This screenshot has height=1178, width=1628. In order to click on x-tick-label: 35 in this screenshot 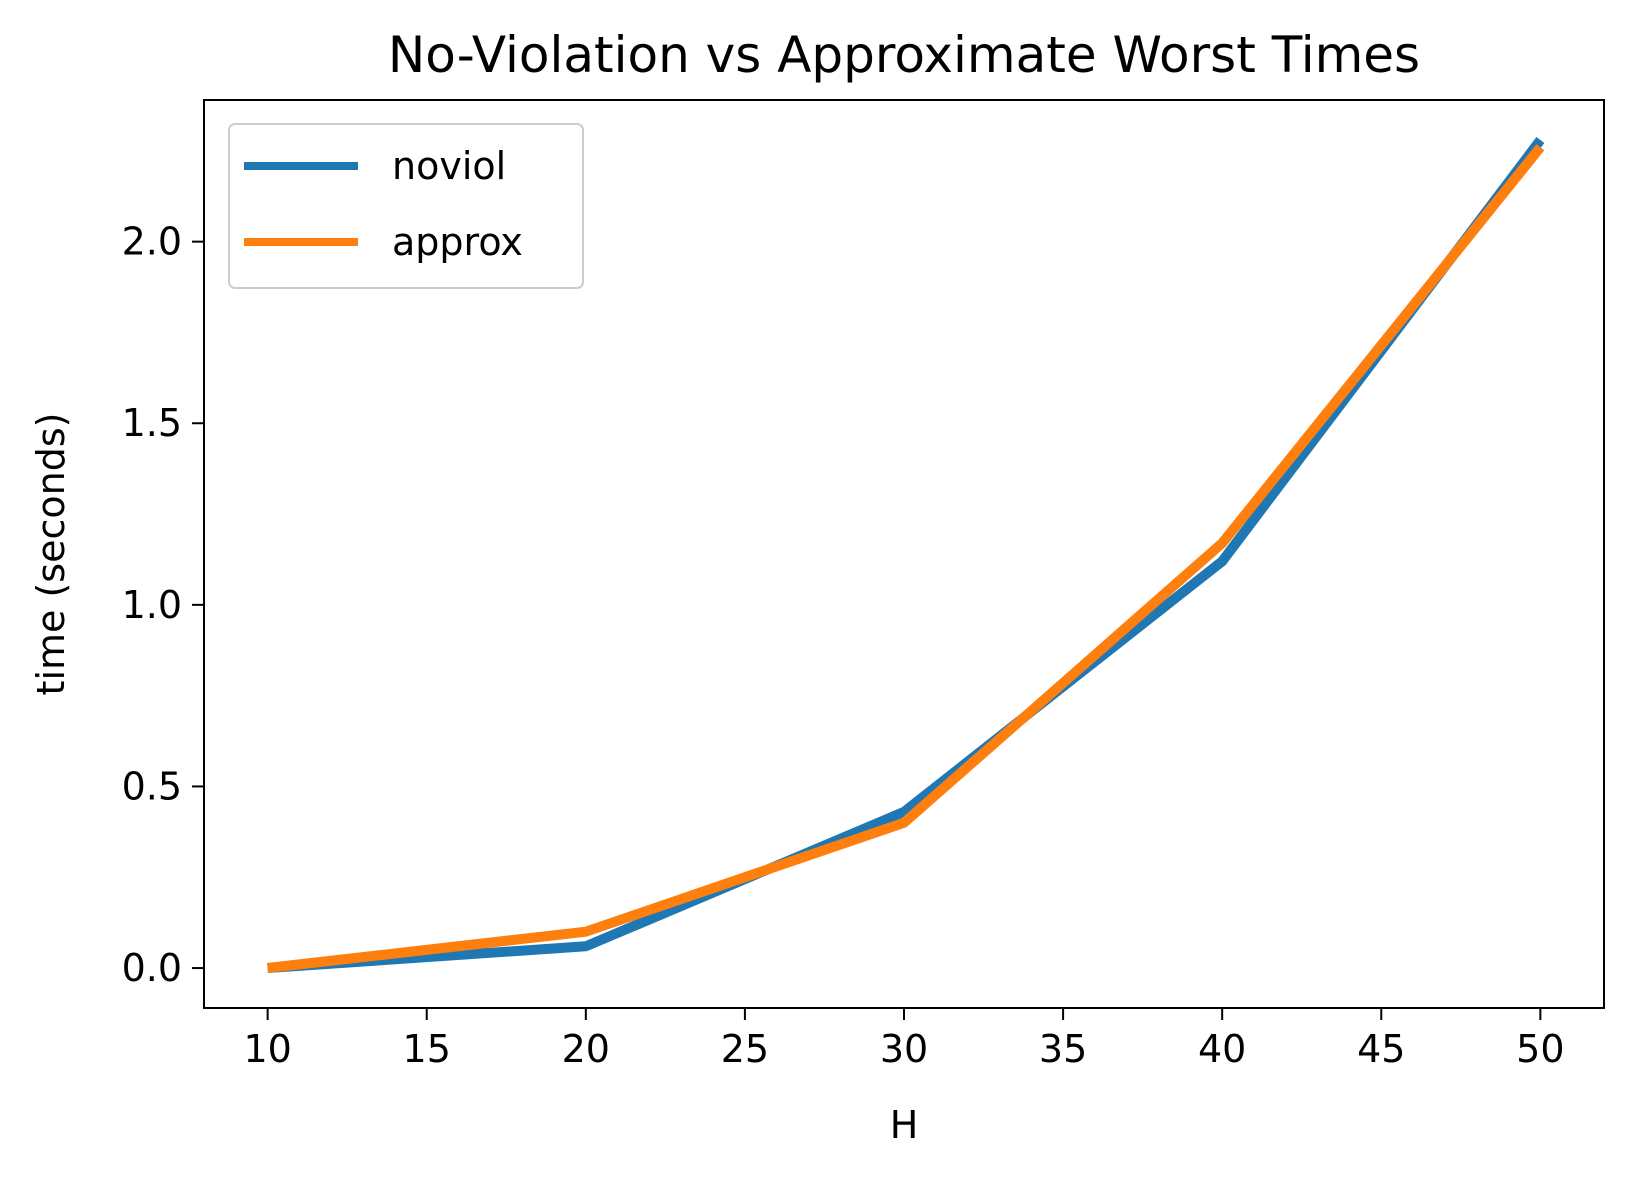, I will do `click(1063, 1049)`.